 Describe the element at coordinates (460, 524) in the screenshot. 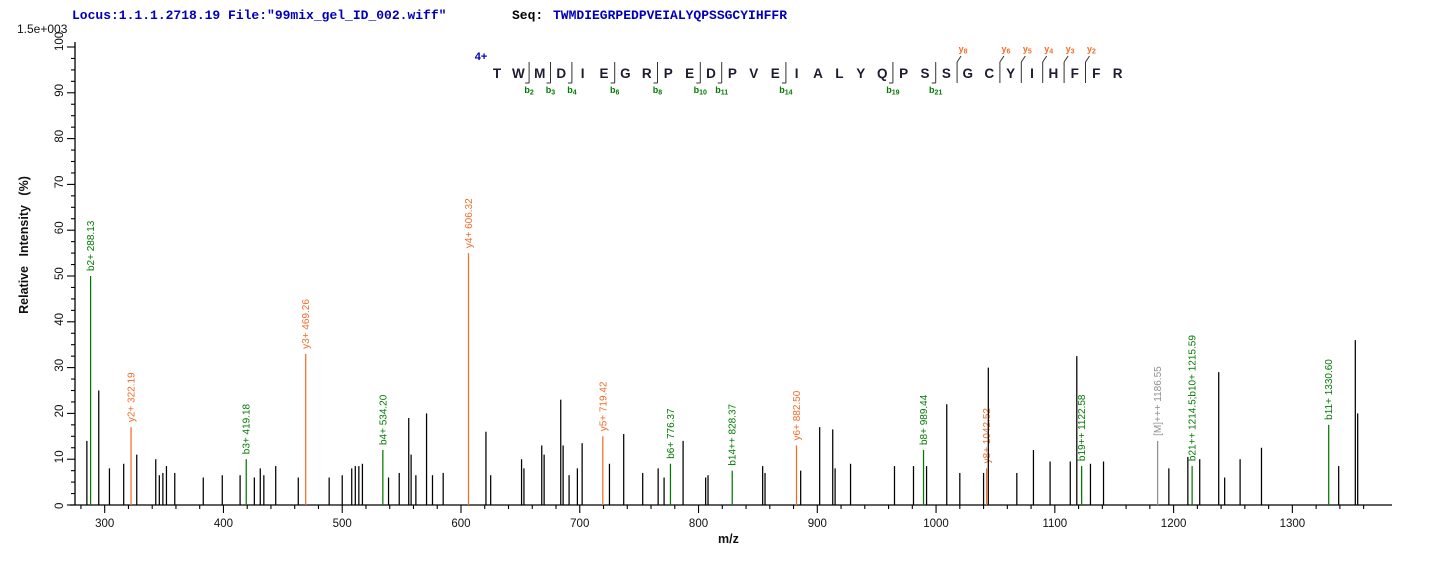

I see `x-tick-label: 600` at that location.